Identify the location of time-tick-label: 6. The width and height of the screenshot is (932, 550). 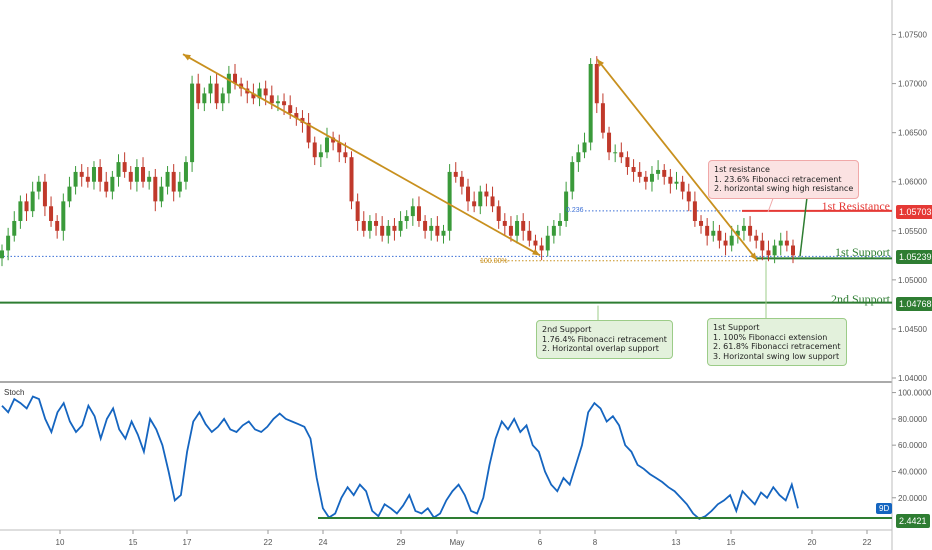
(540, 542).